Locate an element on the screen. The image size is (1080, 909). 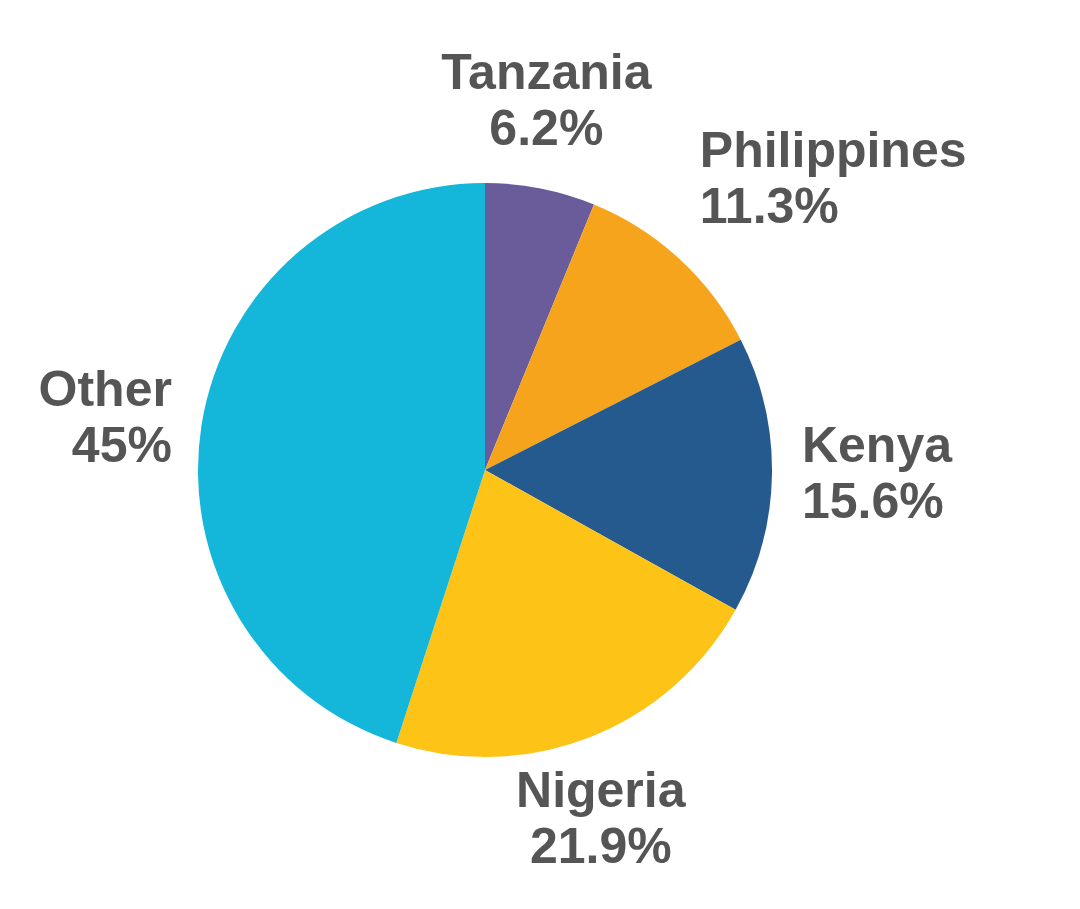
slice-label: Philippines is located at coordinates (833, 149).